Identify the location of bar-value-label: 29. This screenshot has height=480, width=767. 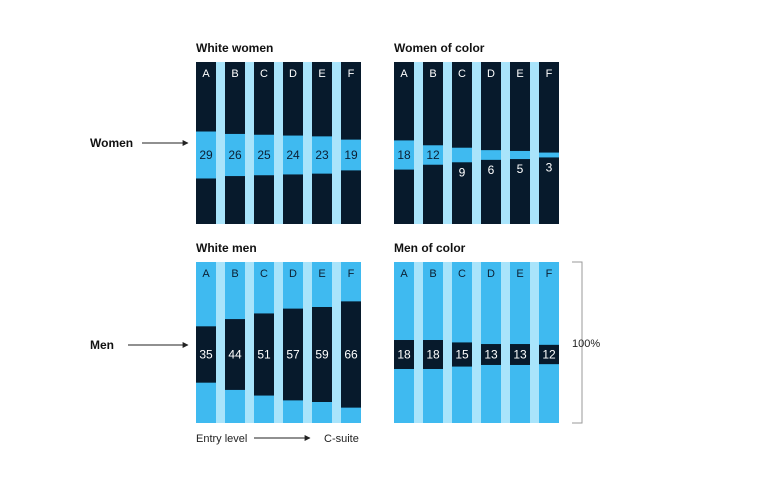
(206, 155).